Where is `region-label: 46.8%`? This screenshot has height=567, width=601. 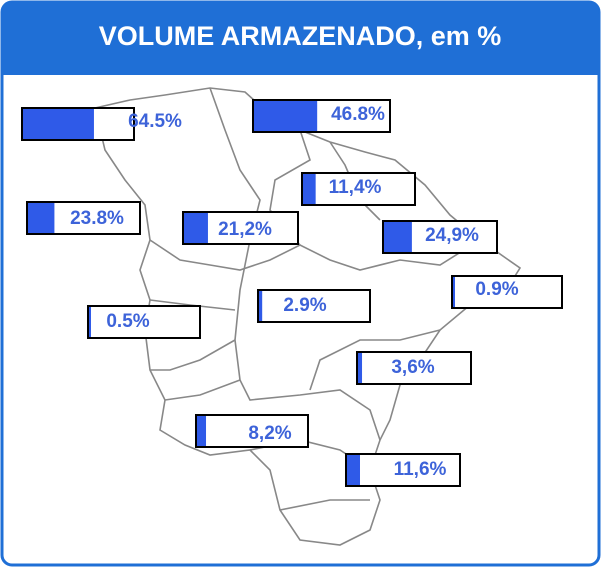 region-label: 46.8% is located at coordinates (358, 114).